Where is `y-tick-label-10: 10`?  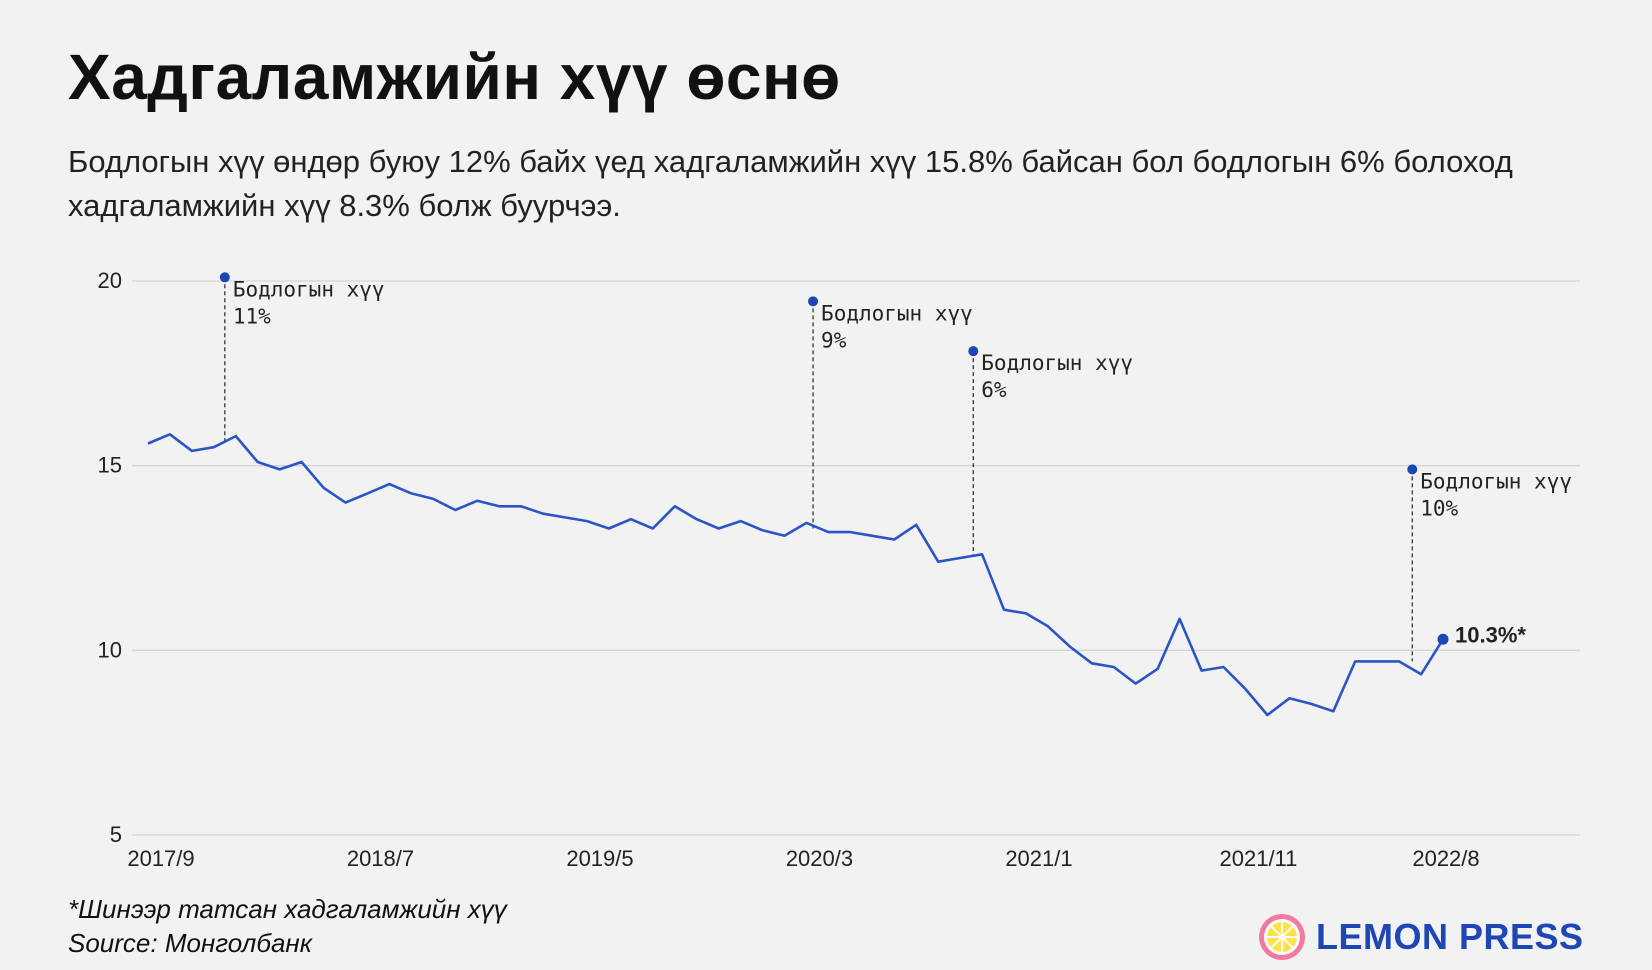
y-tick-label-10: 10 is located at coordinates (110, 649).